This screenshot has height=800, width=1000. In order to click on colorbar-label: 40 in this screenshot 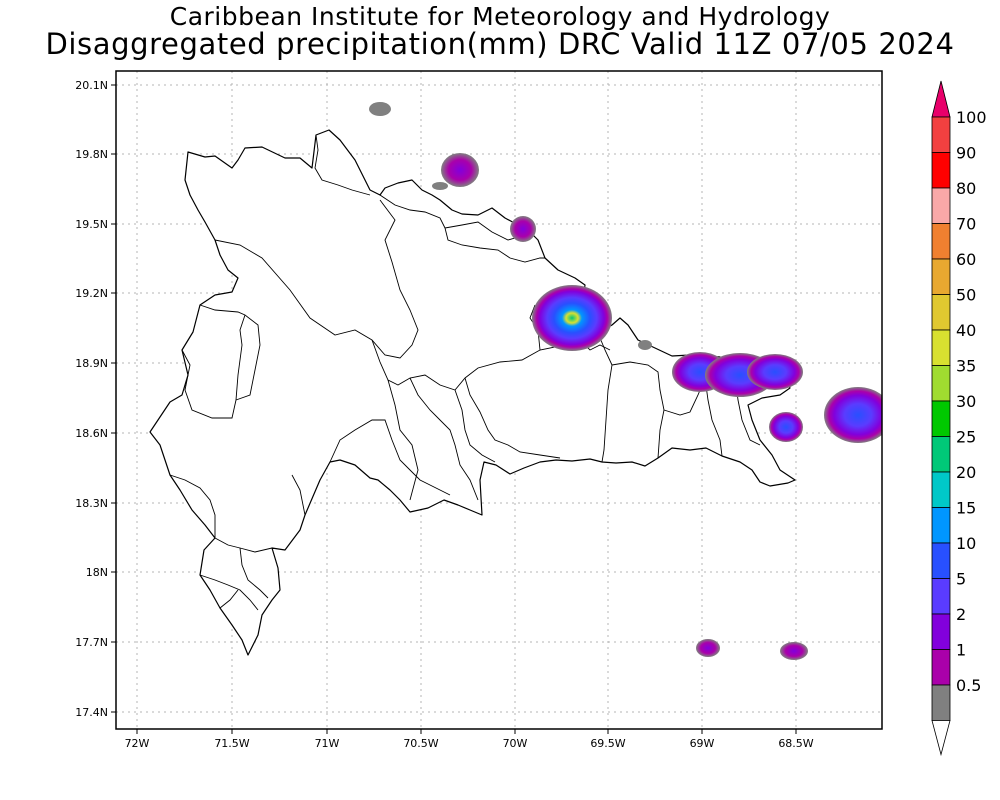, I will do `click(966, 330)`.